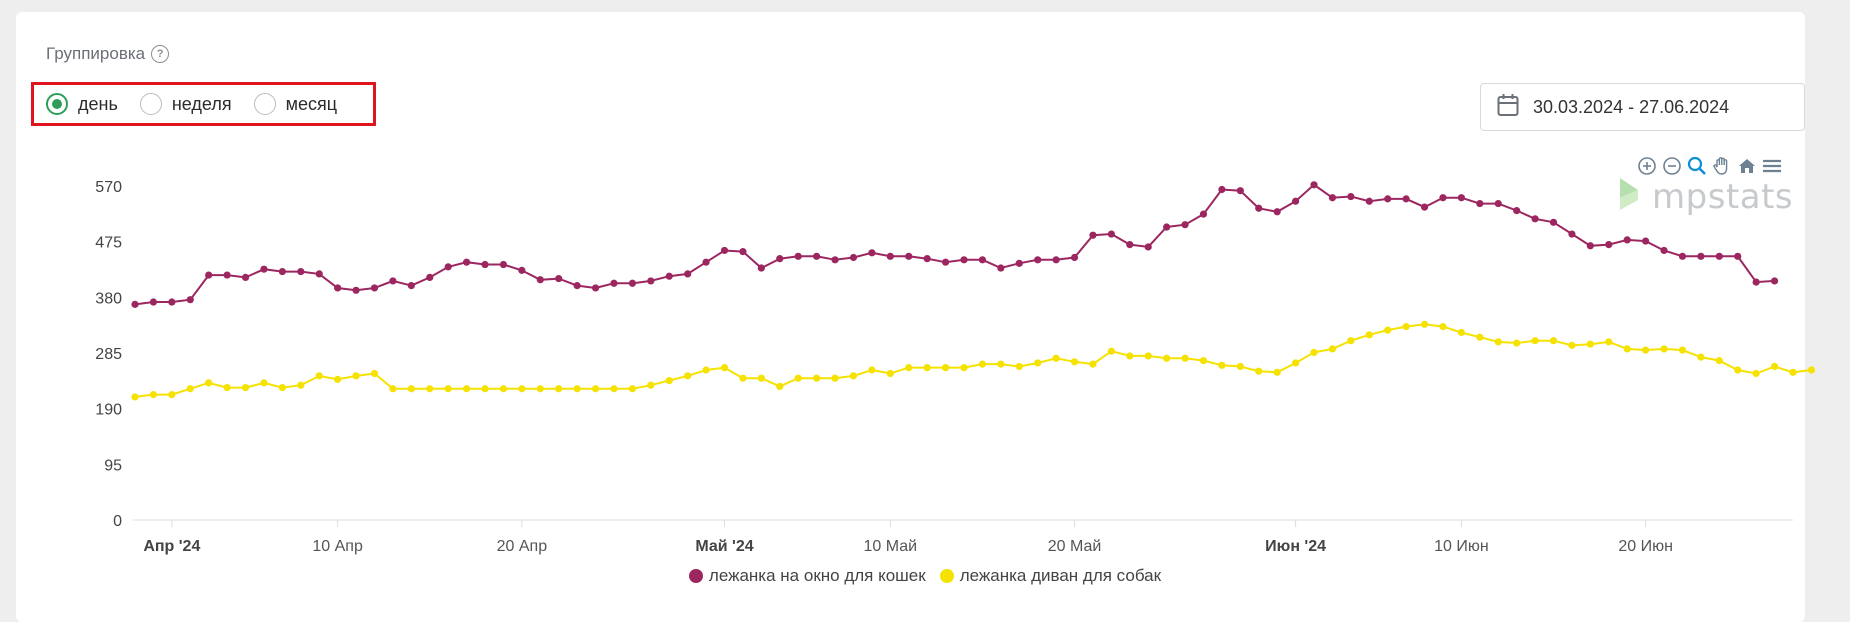 The height and width of the screenshot is (622, 1850). I want to click on radio-week: неделя, so click(185, 104).